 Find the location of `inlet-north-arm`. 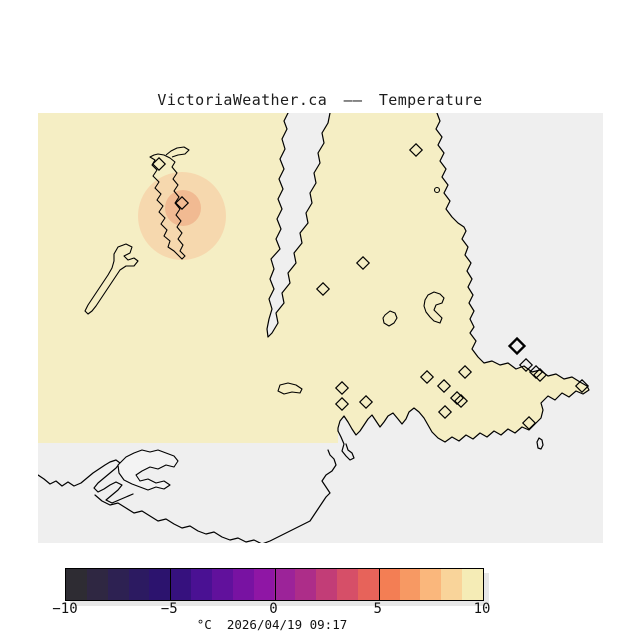

inlet-north-arm is located at coordinates (177, 152).